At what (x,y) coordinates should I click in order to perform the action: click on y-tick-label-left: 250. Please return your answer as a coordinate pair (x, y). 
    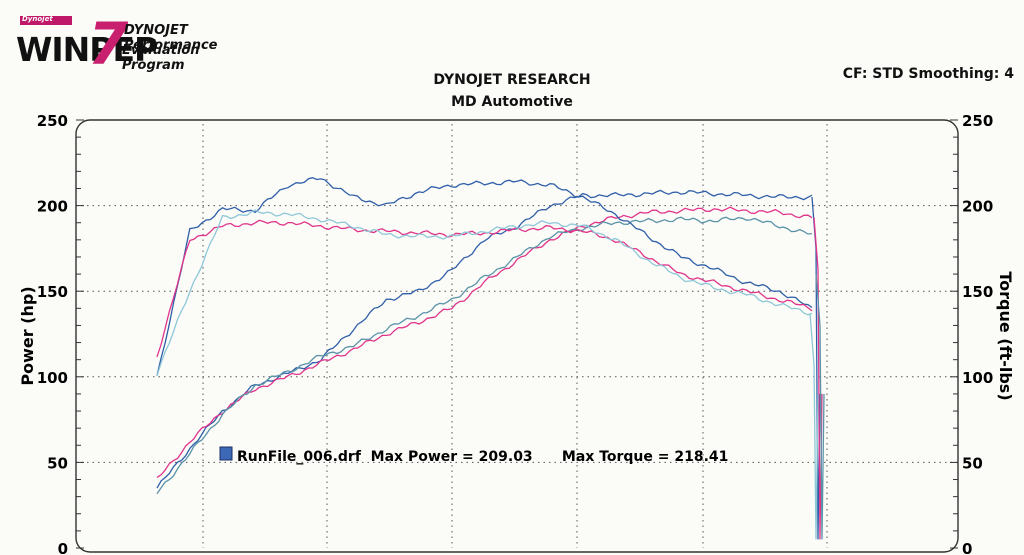
    Looking at the image, I should click on (52, 121).